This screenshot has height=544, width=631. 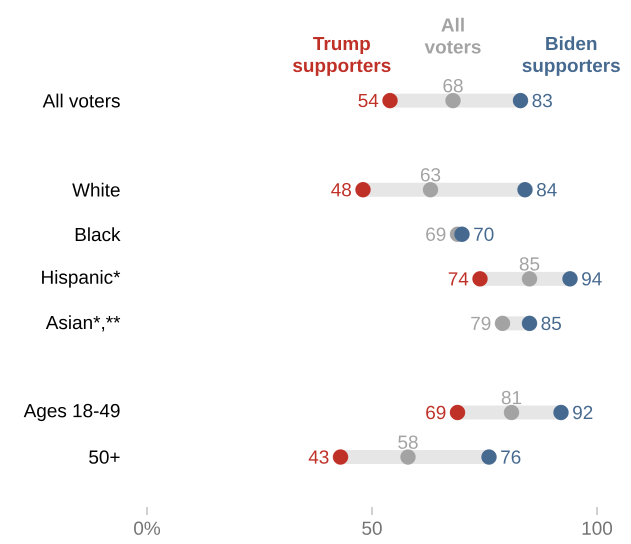 What do you see at coordinates (453, 85) in the screenshot?
I see `data-label: 68` at bounding box center [453, 85].